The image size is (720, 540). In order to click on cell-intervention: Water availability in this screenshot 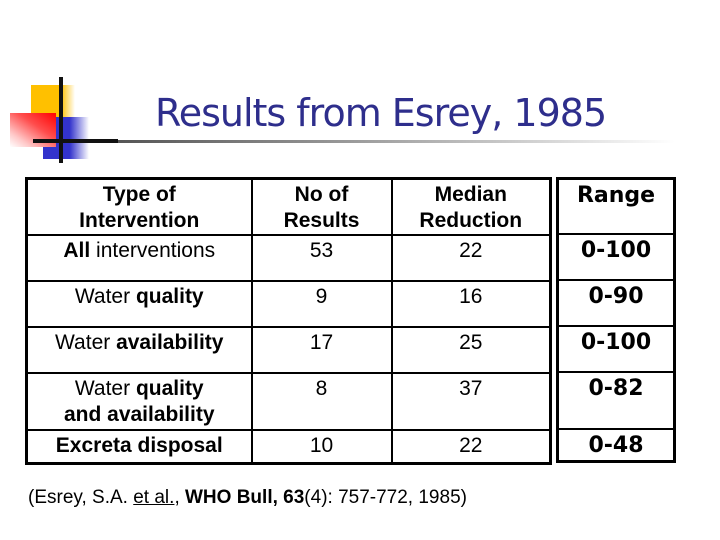, I will do `click(139, 350)`.